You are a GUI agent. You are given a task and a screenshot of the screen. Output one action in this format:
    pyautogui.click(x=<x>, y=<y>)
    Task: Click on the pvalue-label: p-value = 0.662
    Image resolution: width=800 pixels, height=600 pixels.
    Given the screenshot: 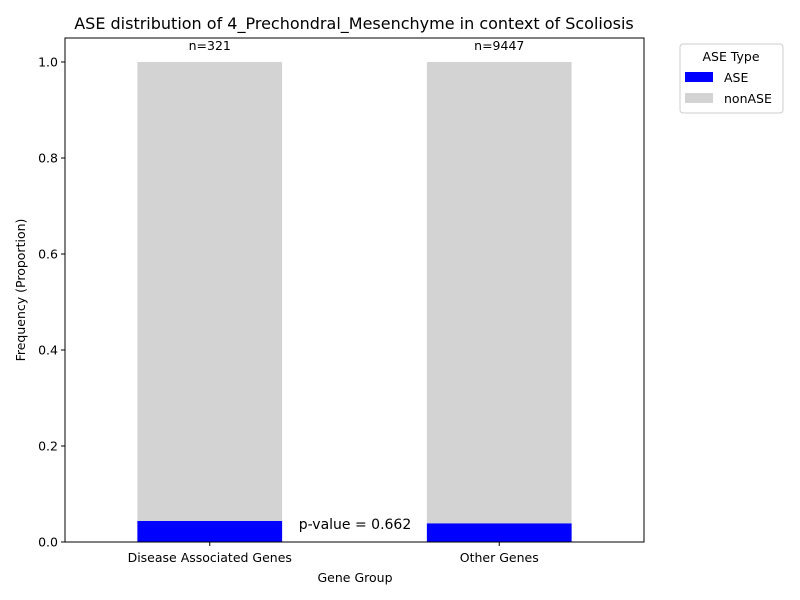 What is the action you would take?
    pyautogui.click(x=355, y=525)
    